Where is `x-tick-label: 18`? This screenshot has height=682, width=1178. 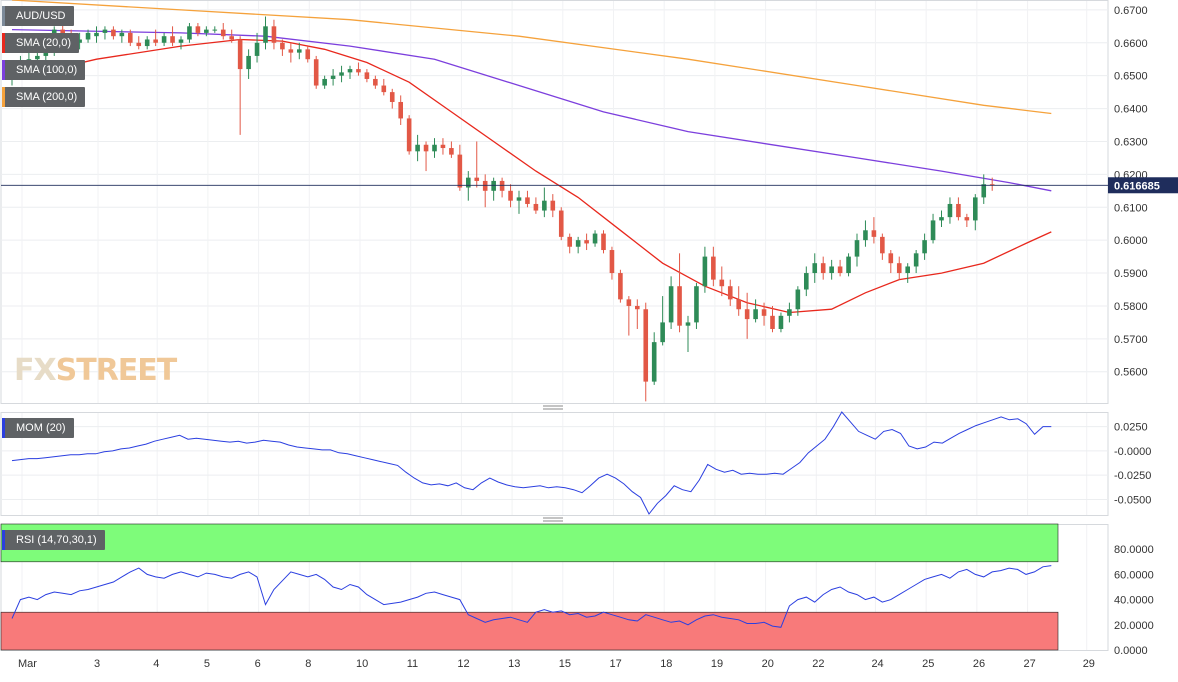 x-tick-label: 18 is located at coordinates (666, 664).